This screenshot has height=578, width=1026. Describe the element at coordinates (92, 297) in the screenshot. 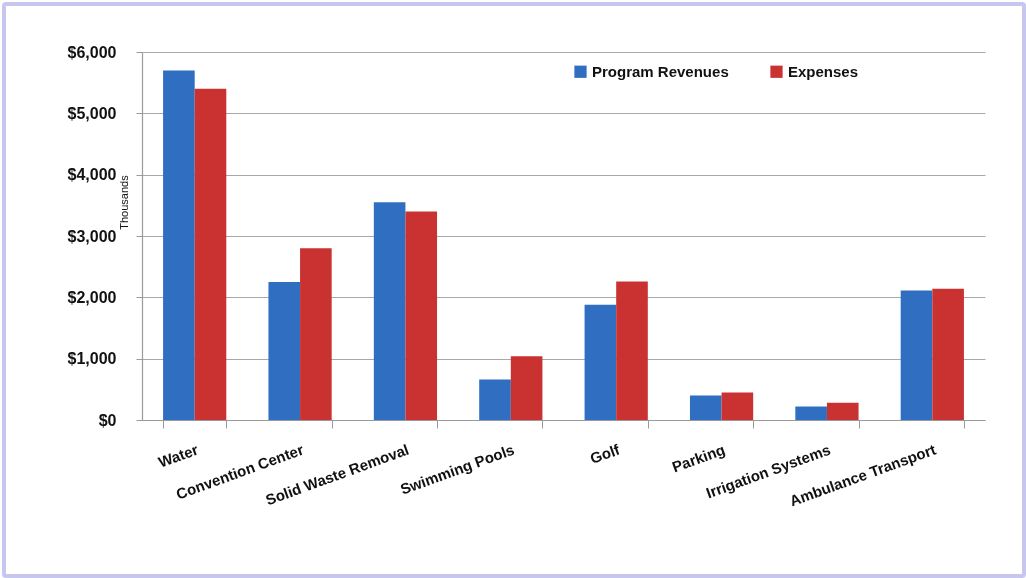

I see `y-tick-label: $2,000` at that location.